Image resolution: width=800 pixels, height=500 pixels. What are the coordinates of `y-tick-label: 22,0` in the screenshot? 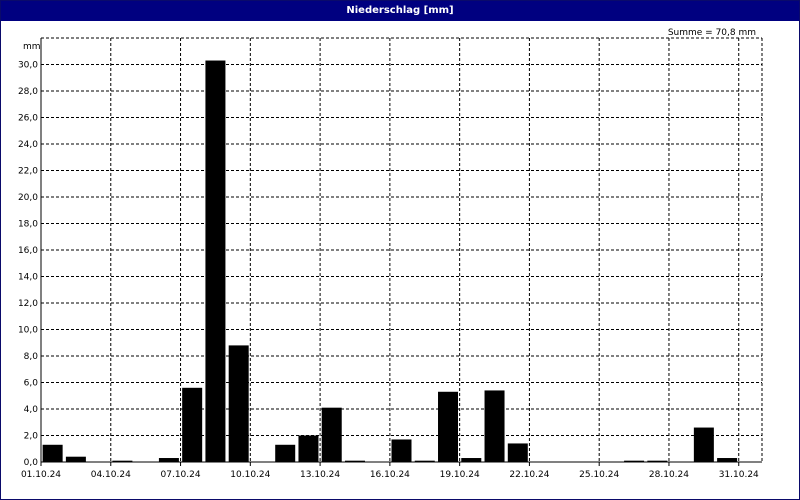 It's located at (28, 172).